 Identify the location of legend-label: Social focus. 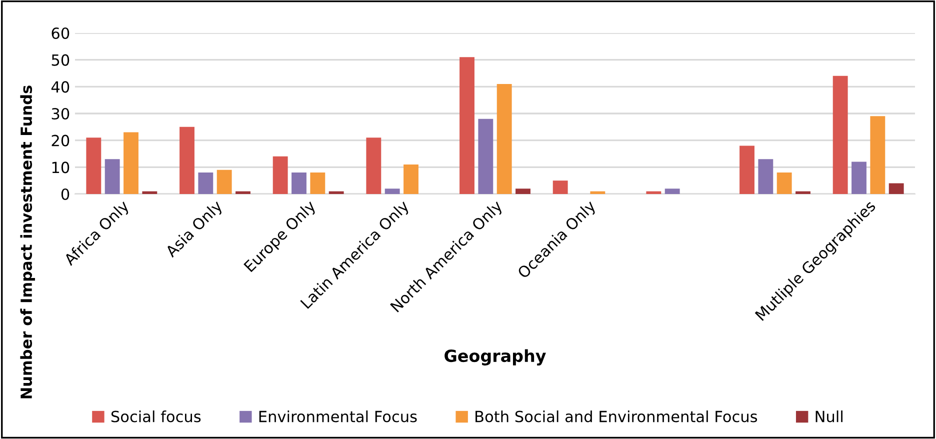
(156, 416).